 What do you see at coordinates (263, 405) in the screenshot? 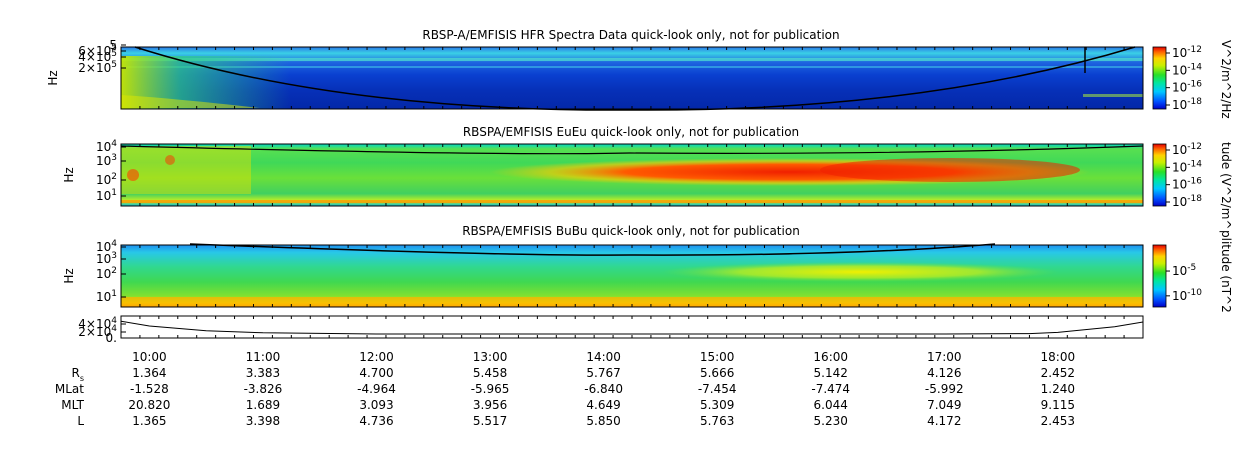
I see `ephemeris-value: 1.689` at bounding box center [263, 405].